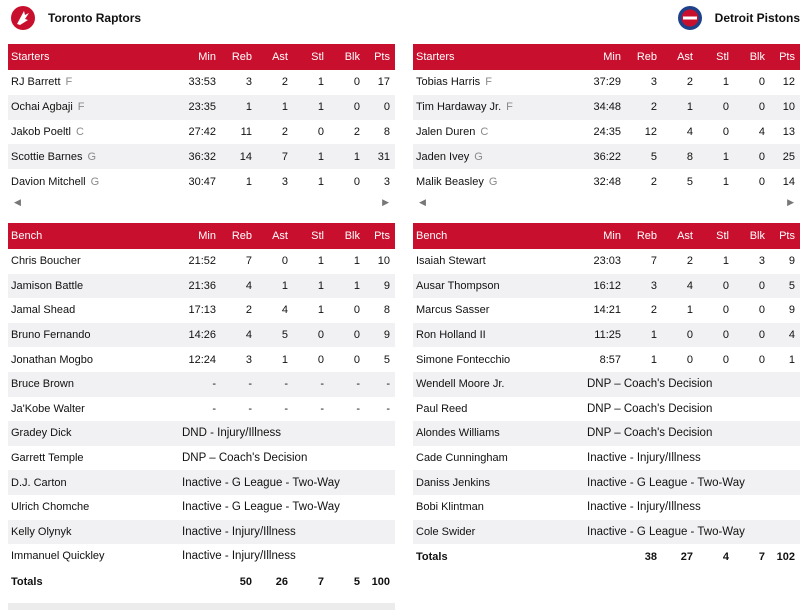 The height and width of the screenshot is (610, 808). What do you see at coordinates (442, 408) in the screenshot?
I see `player-name: Paul Reed` at bounding box center [442, 408].